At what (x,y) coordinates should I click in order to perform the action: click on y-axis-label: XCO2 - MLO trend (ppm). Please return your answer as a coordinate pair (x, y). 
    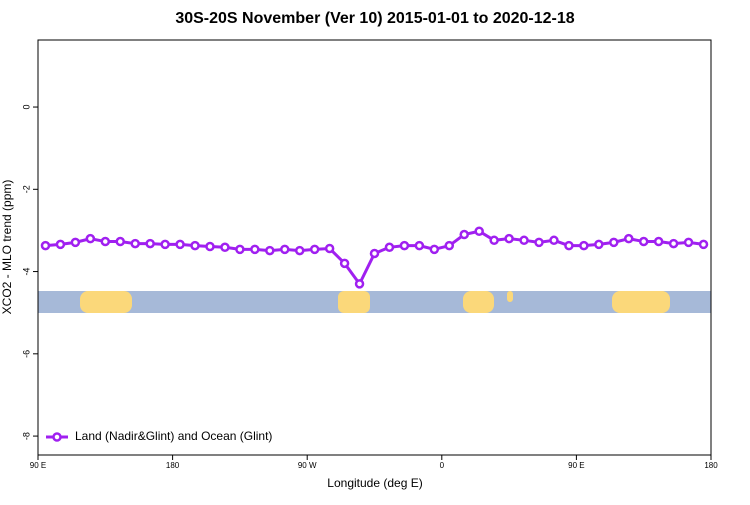
    Looking at the image, I should click on (7, 247).